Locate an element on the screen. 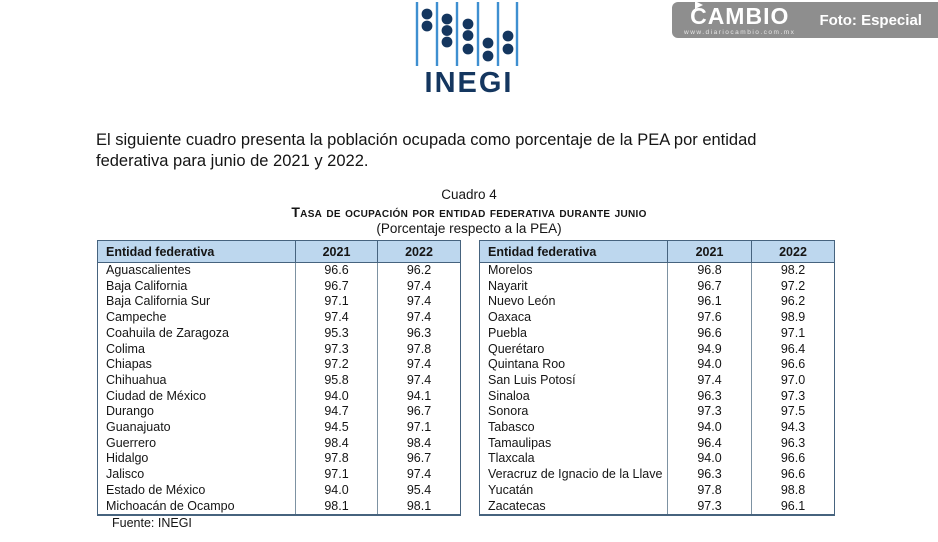 The height and width of the screenshot is (542, 938). table-row: Durango 94.7 96.7 is located at coordinates (279, 412).